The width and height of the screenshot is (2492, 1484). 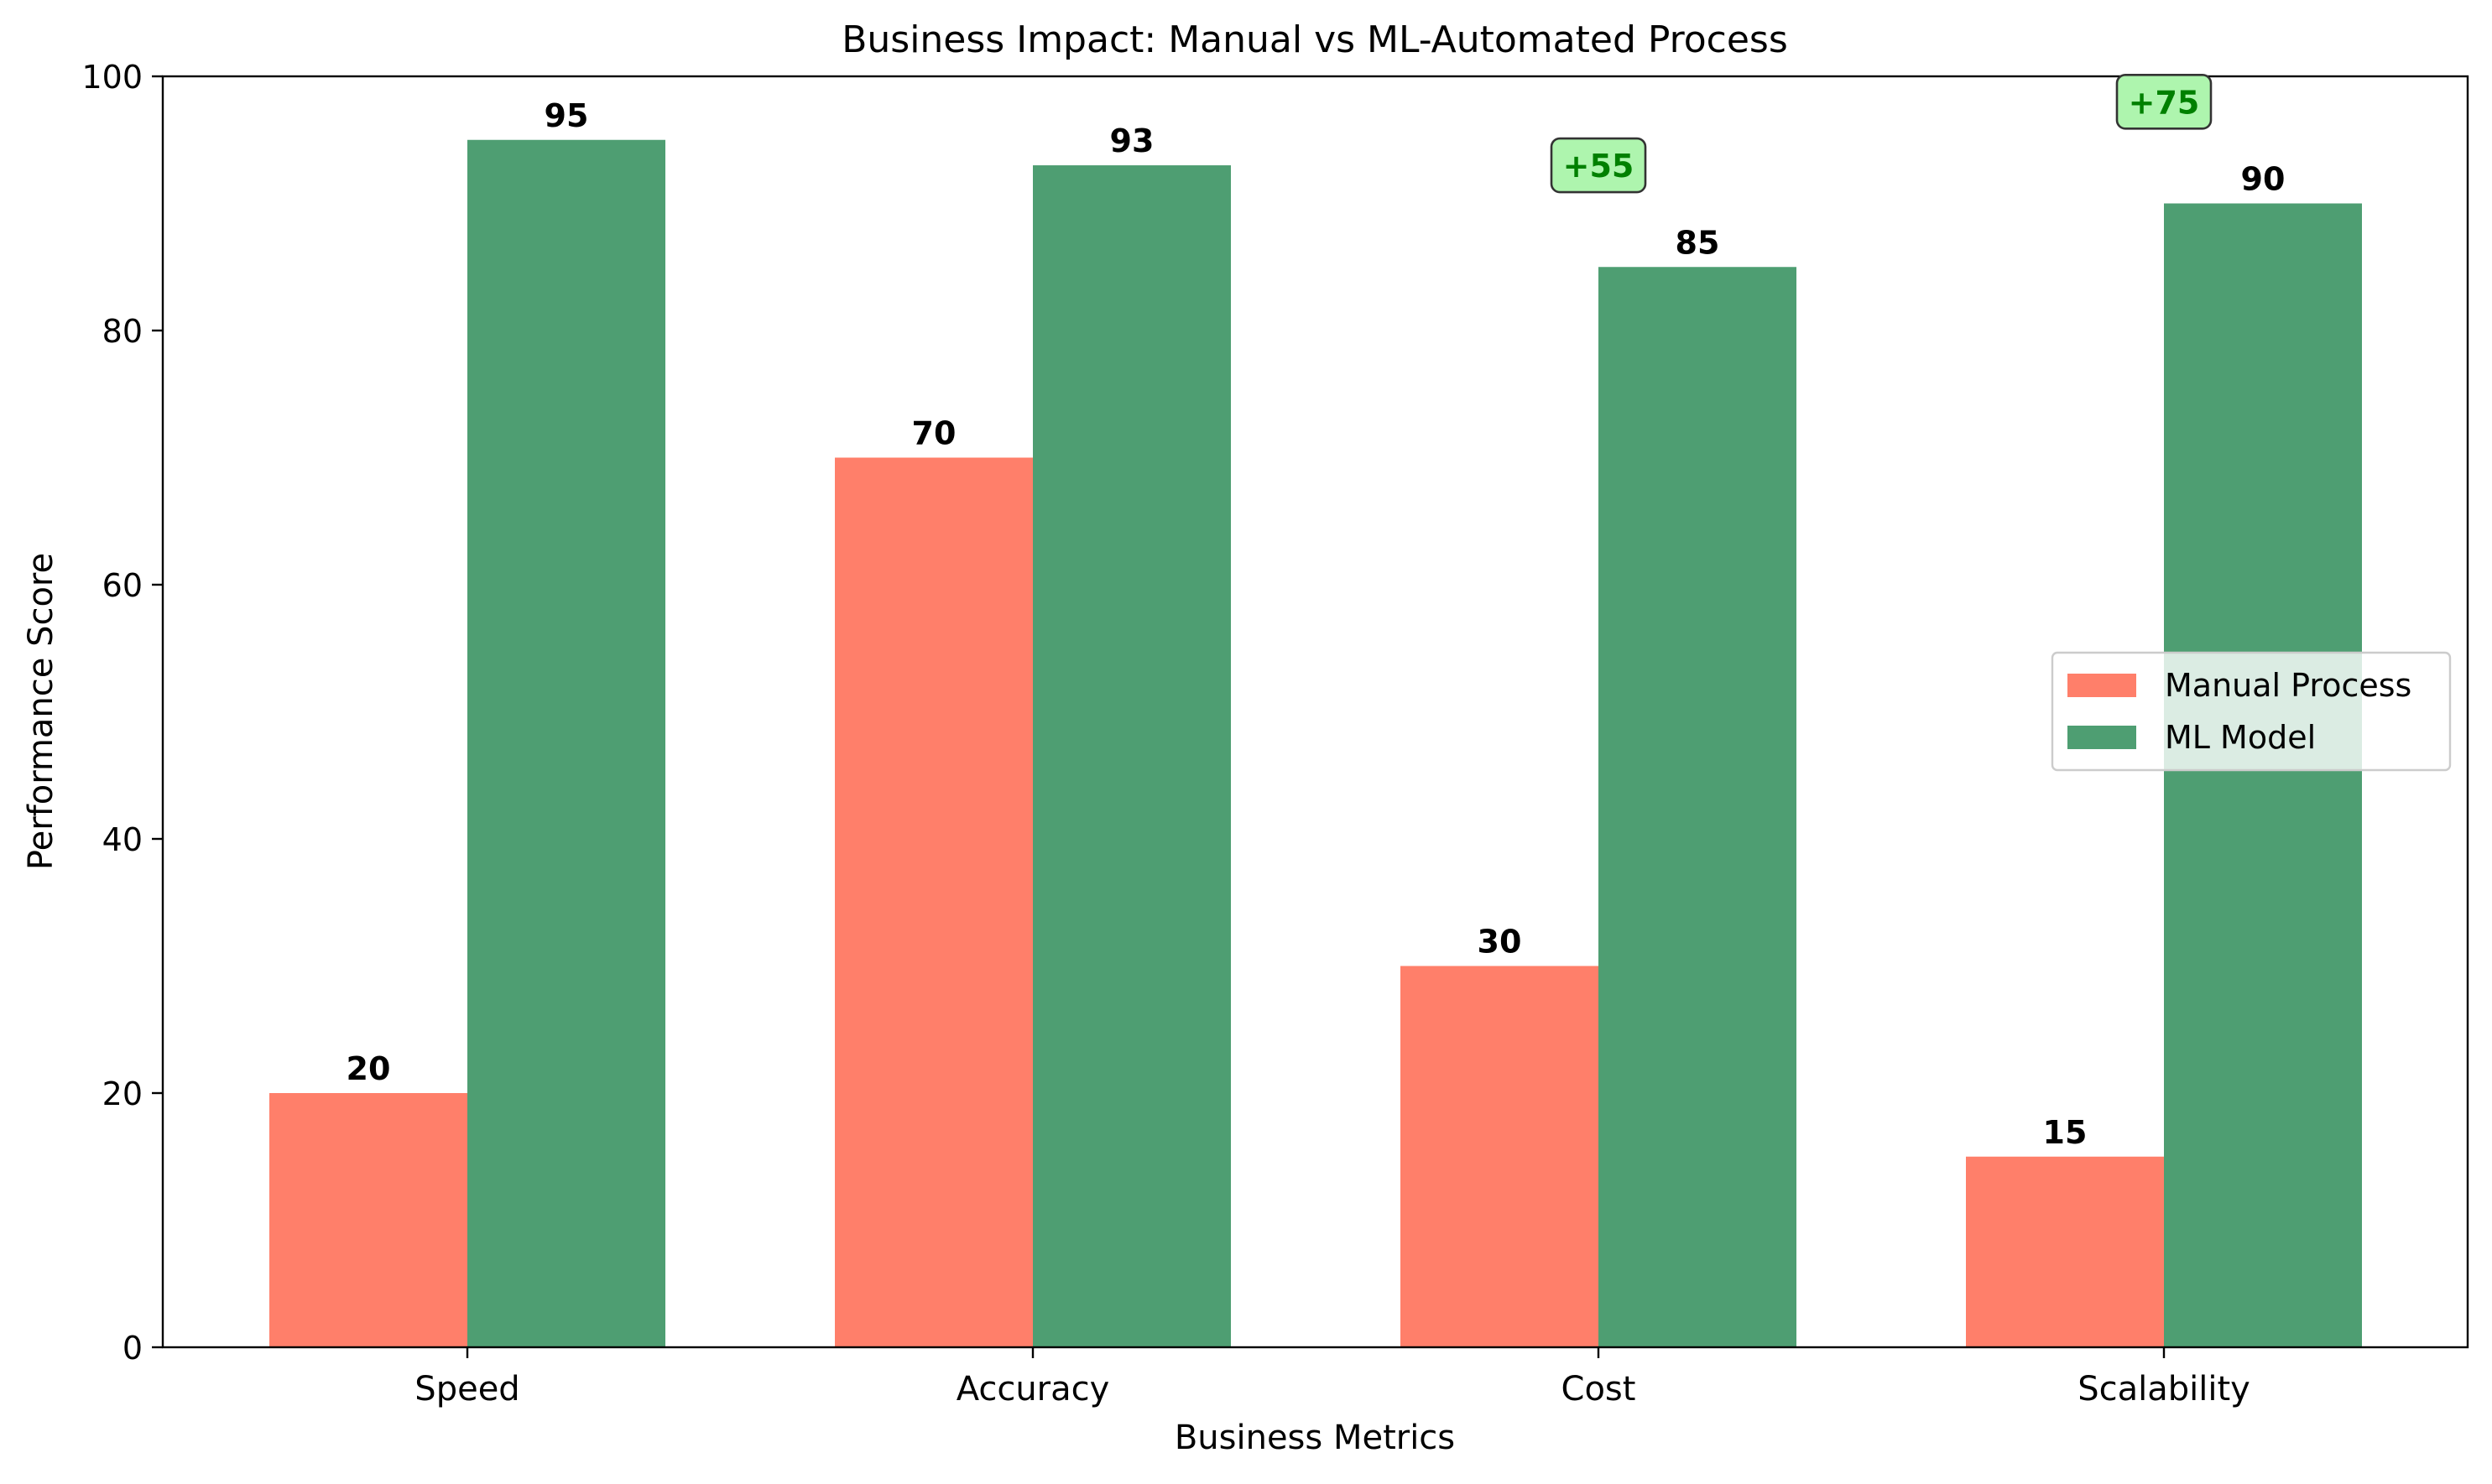 What do you see at coordinates (1698, 242) in the screenshot?
I see `data-label-ml-model-cost: 85` at bounding box center [1698, 242].